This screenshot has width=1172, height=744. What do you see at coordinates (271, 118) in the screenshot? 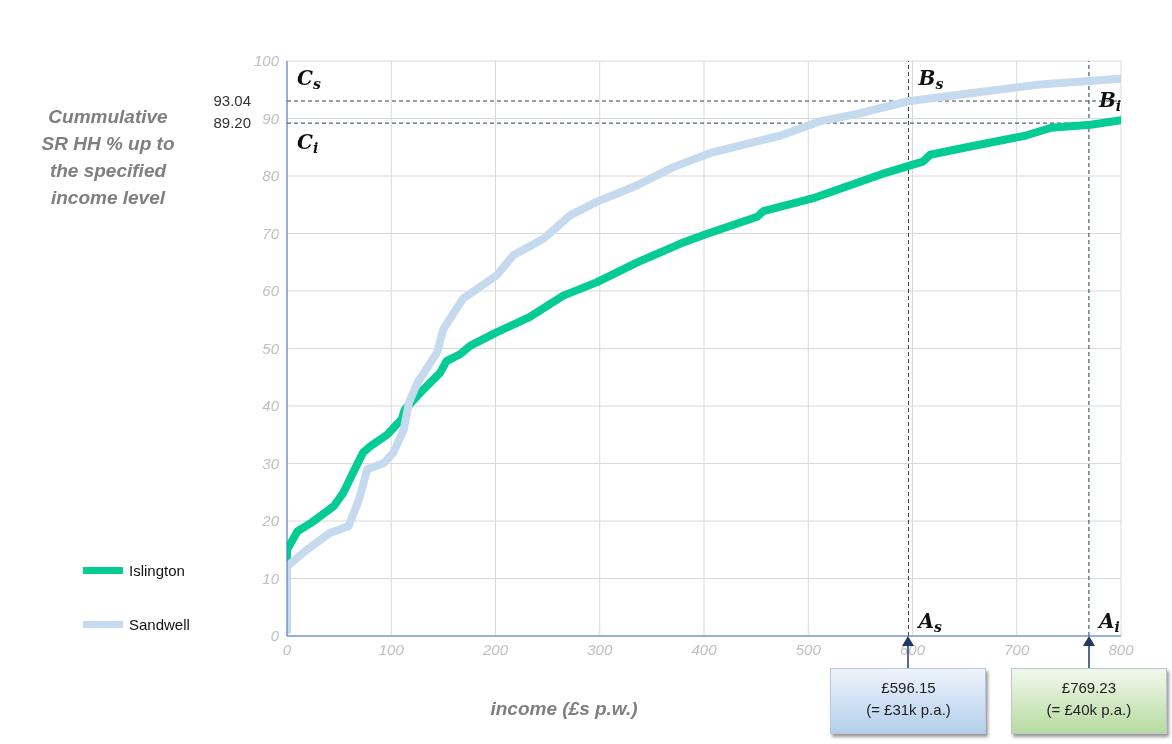
I see `y-tick-label: 90` at bounding box center [271, 118].